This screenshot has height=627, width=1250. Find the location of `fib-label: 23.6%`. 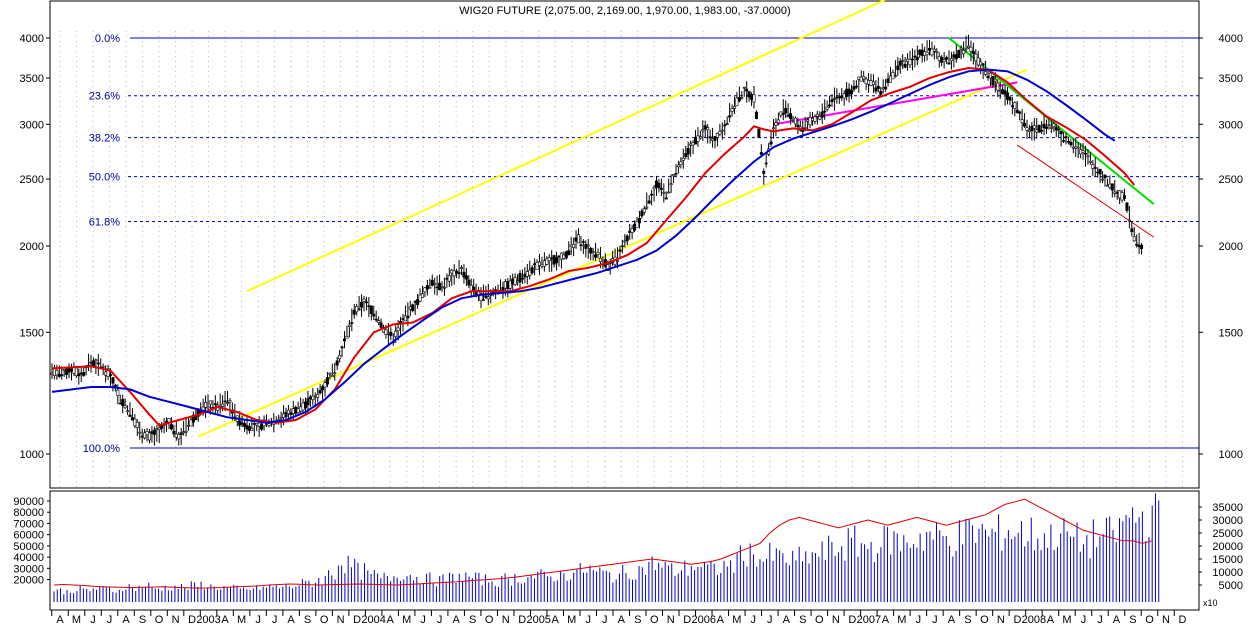

fib-label: 23.6% is located at coordinates (104, 97).